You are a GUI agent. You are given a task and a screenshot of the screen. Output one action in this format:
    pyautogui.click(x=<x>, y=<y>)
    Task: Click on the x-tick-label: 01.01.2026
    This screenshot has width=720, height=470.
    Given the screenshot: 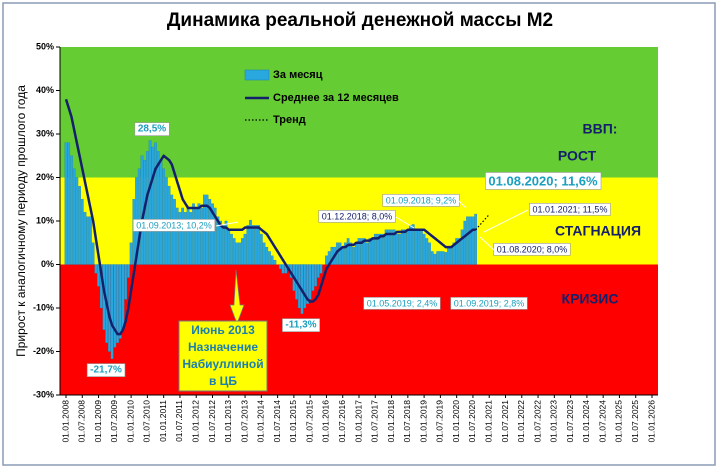 What is the action you would take?
    pyautogui.click(x=651, y=421)
    